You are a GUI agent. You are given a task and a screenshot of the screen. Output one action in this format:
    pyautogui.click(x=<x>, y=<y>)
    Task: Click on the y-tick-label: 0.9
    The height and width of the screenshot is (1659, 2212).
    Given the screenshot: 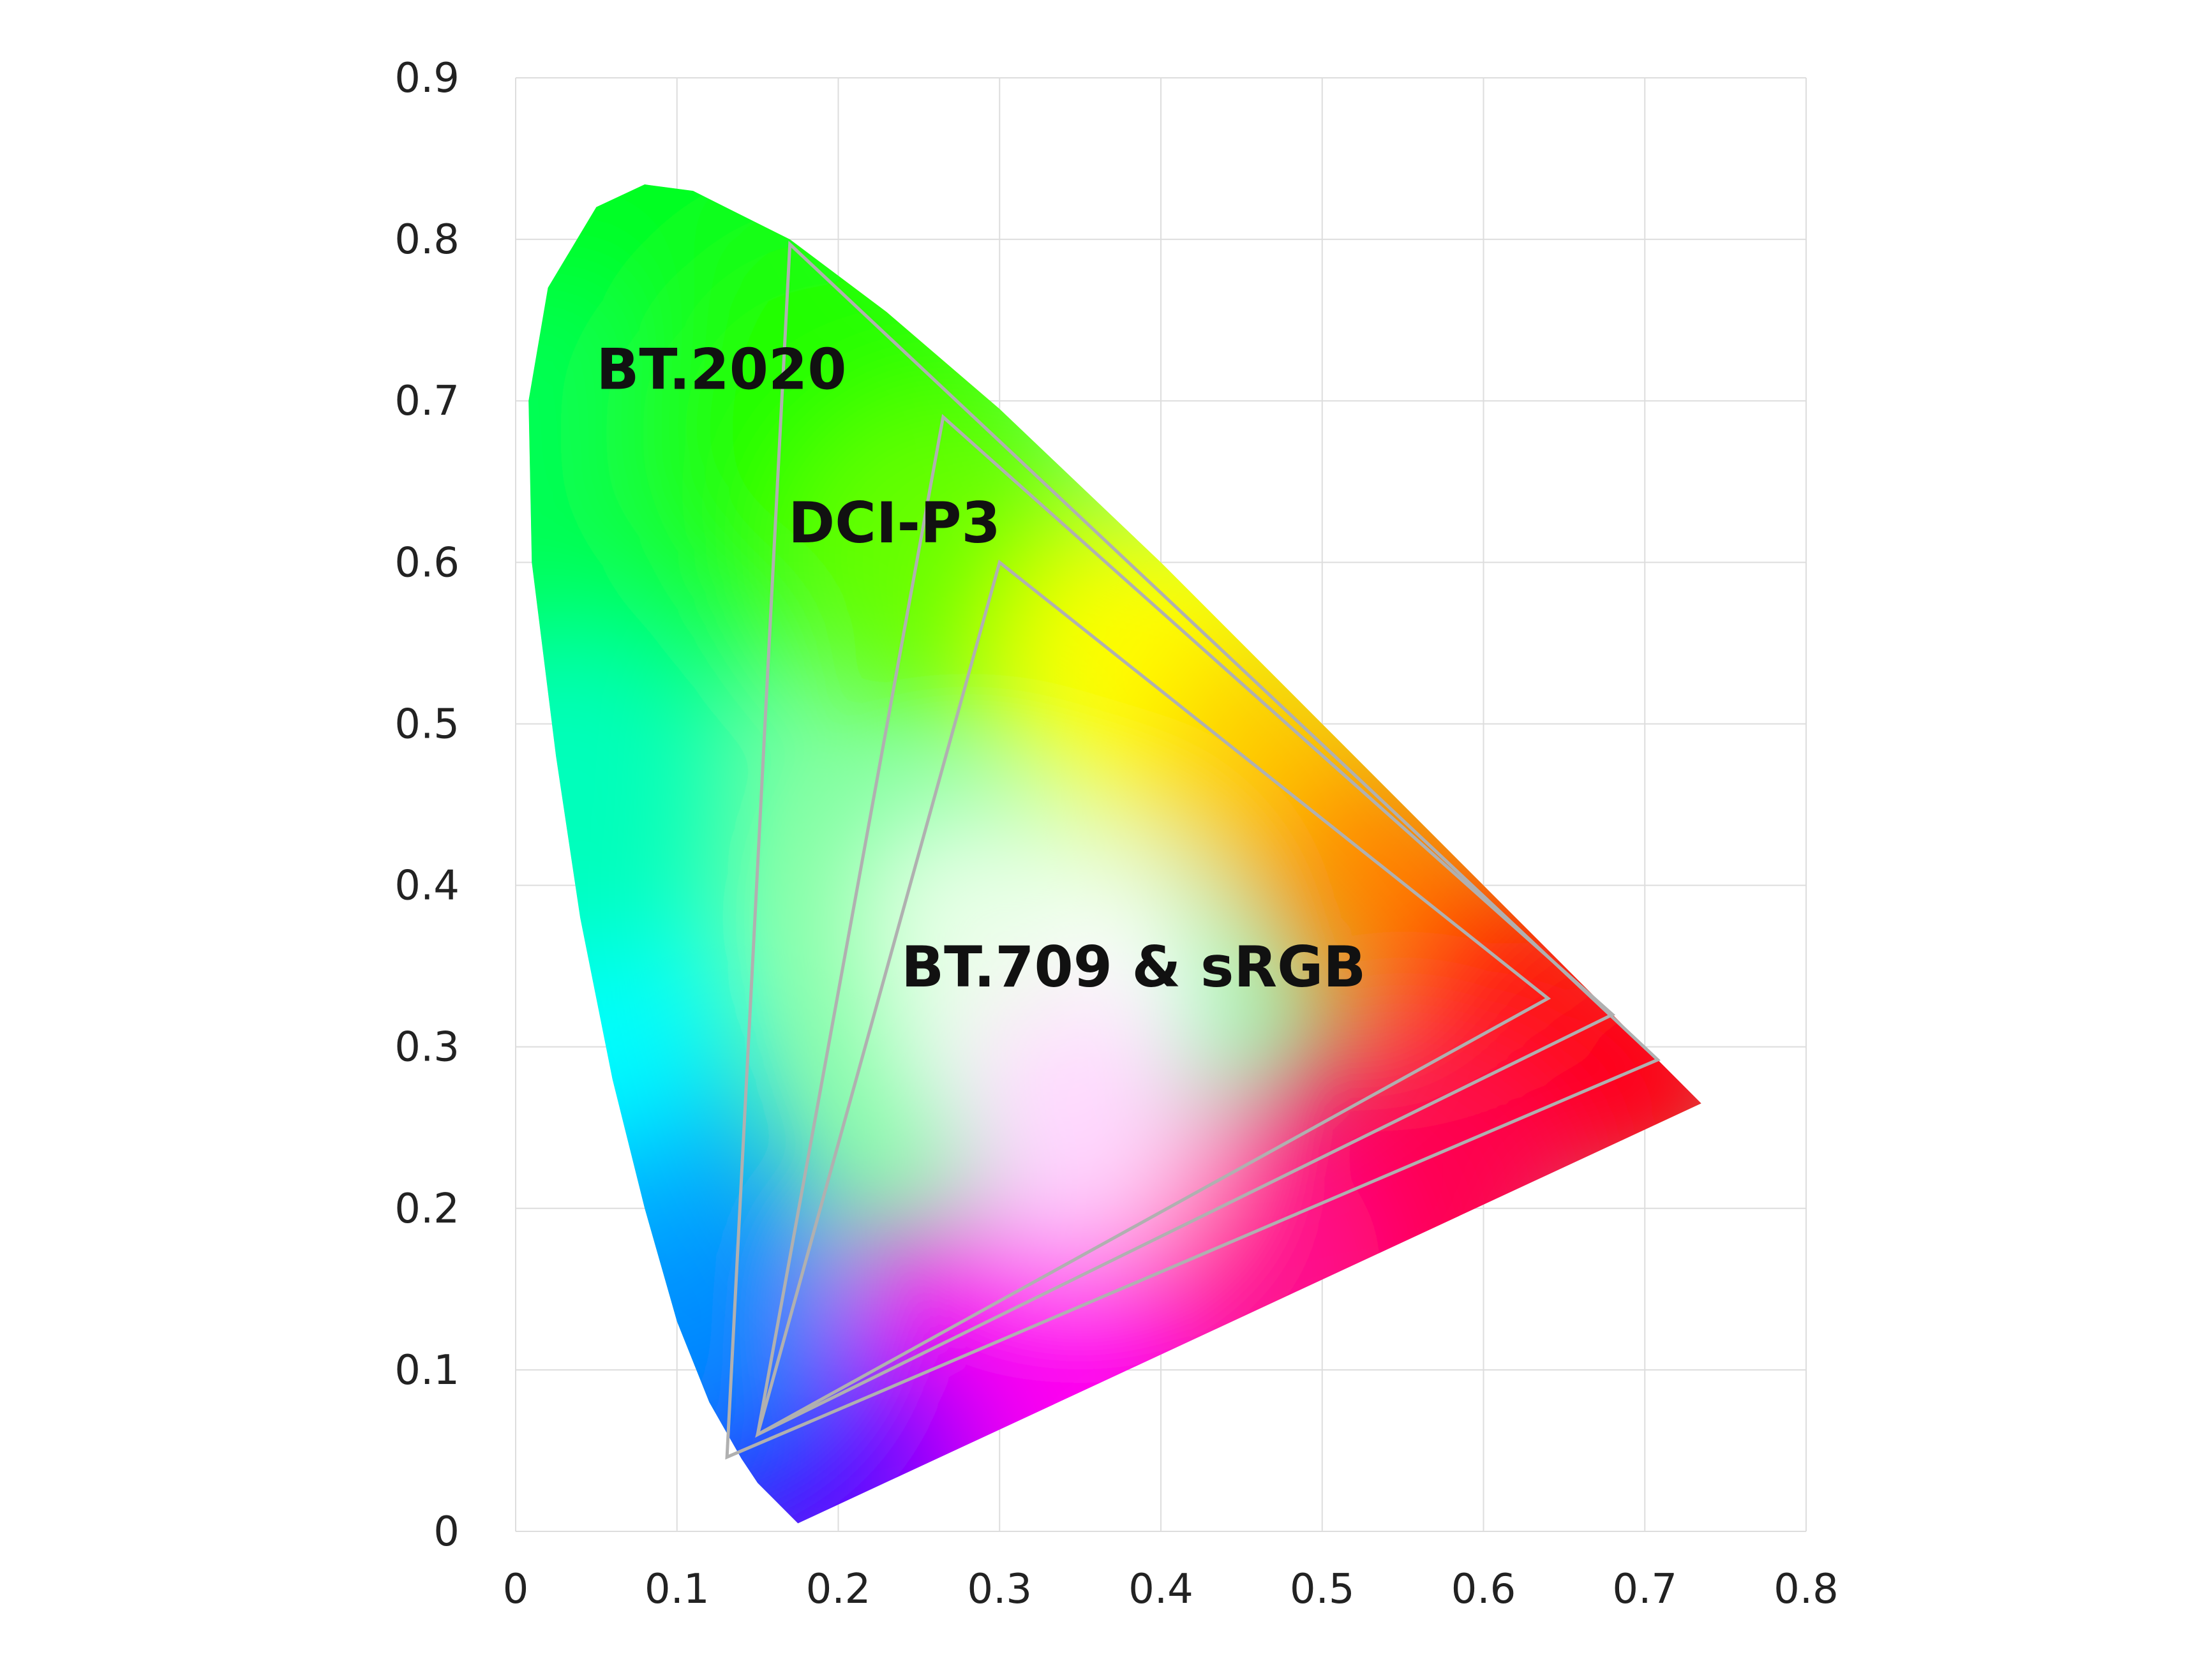 What is the action you would take?
    pyautogui.click(x=427, y=78)
    